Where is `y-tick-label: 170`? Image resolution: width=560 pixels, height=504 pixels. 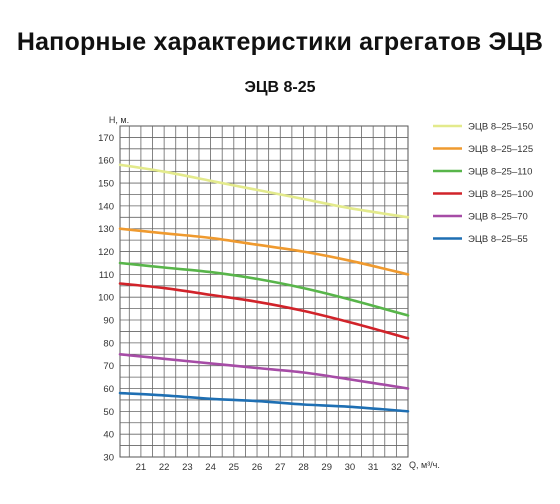
y-tick-label: 170 is located at coordinates (106, 138).